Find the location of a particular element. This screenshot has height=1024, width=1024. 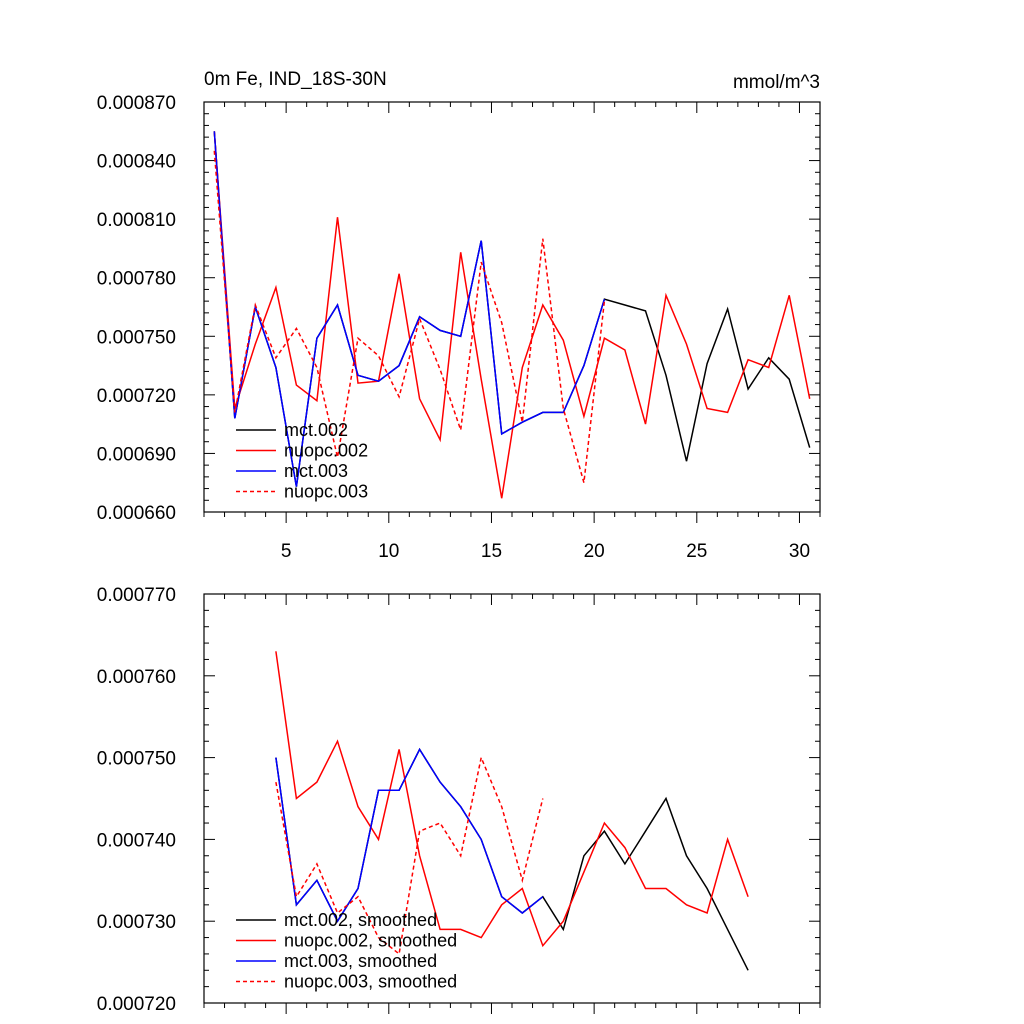

y-tick-label: 0.000760 is located at coordinates (136, 677).